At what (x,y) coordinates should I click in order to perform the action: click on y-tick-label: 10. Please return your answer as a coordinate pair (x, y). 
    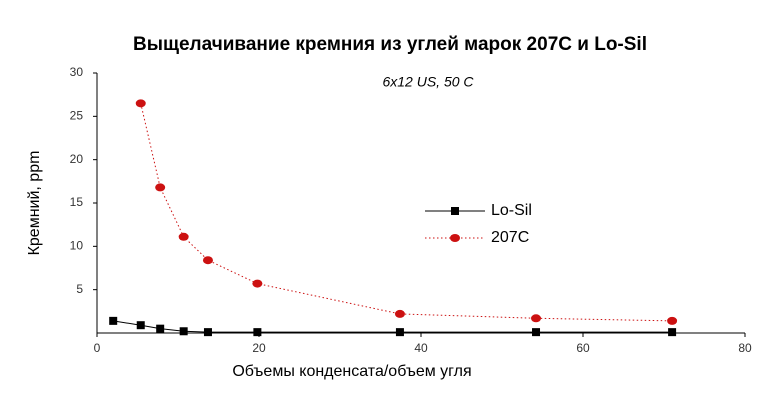
    Looking at the image, I should click on (77, 246).